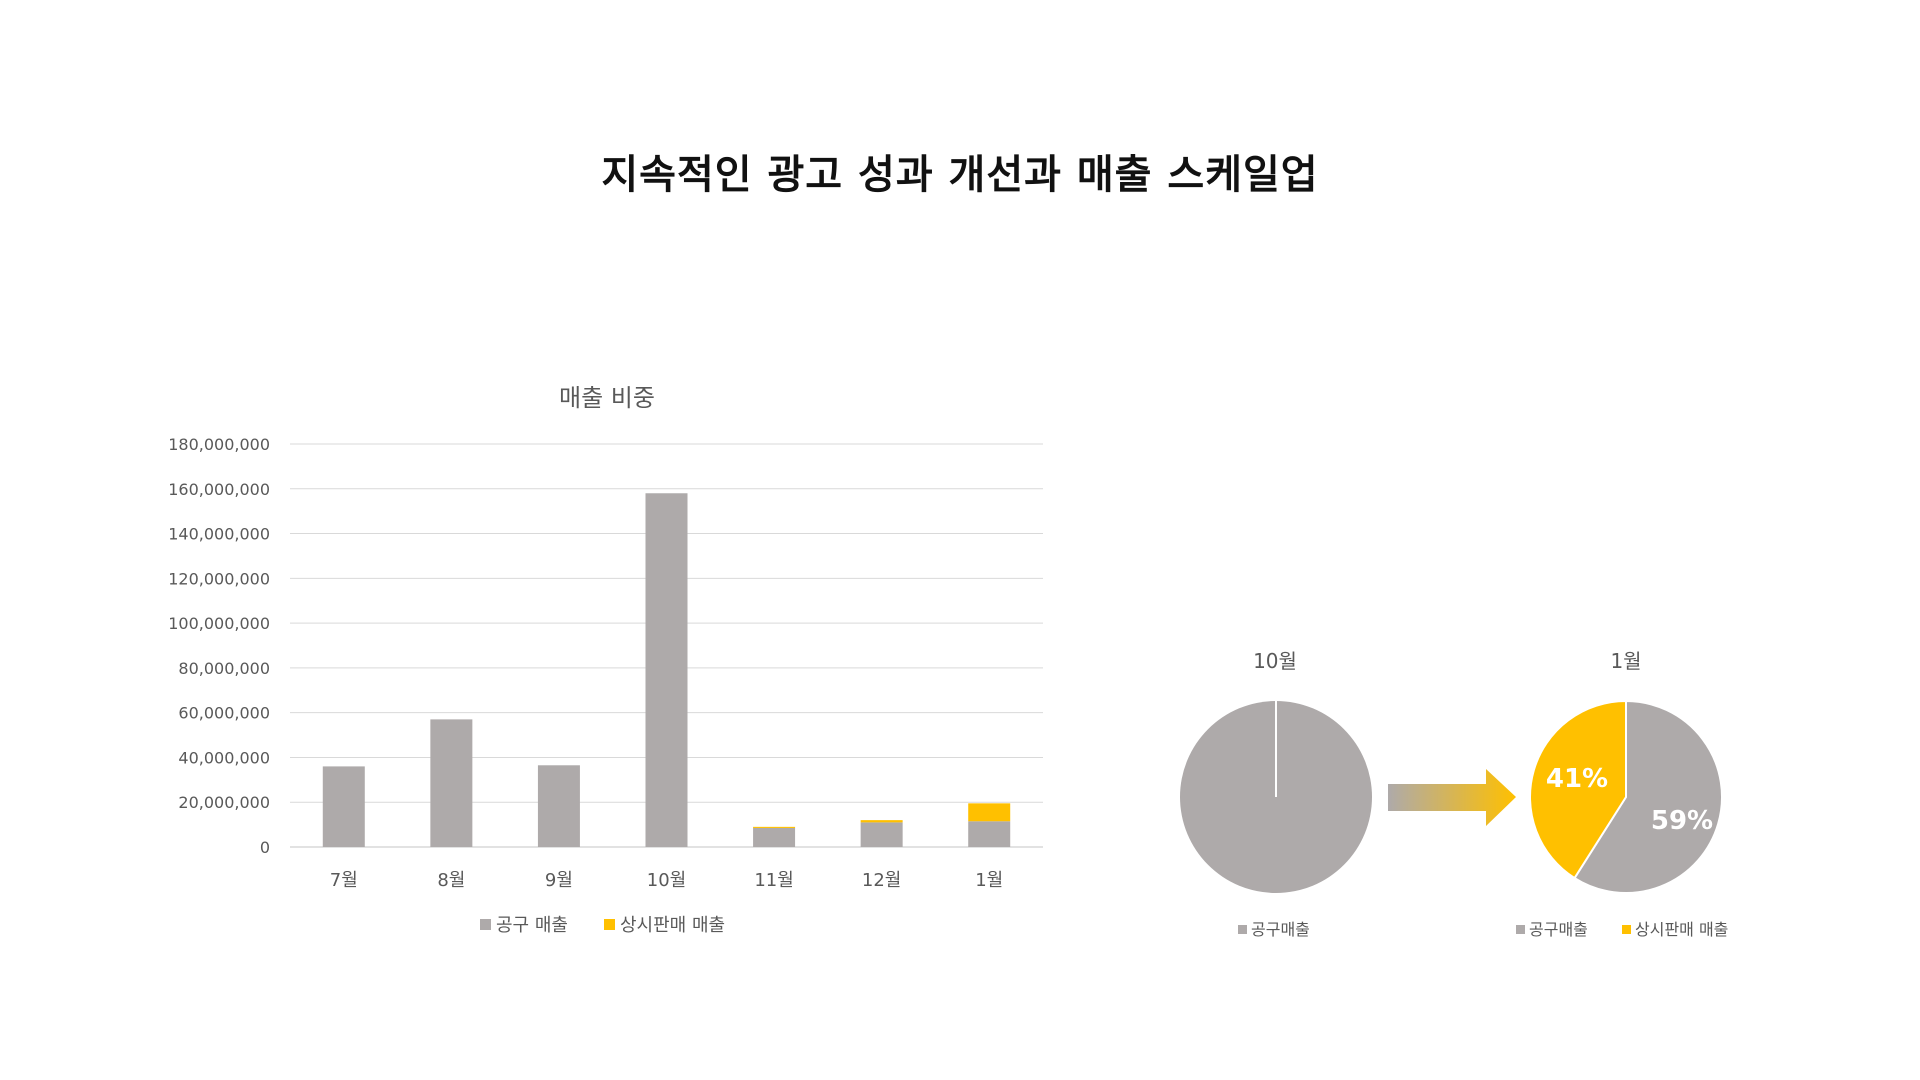  Describe the element at coordinates (485, 924) in the screenshot. I see `legend-swatch-gongu` at that location.